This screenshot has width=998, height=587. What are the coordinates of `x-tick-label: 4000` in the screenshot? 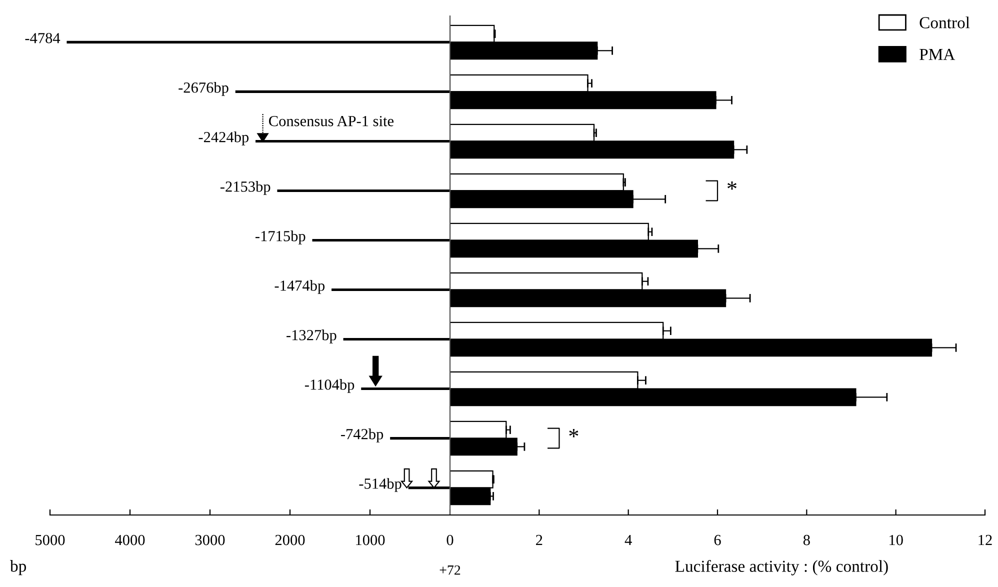 It's located at (130, 540).